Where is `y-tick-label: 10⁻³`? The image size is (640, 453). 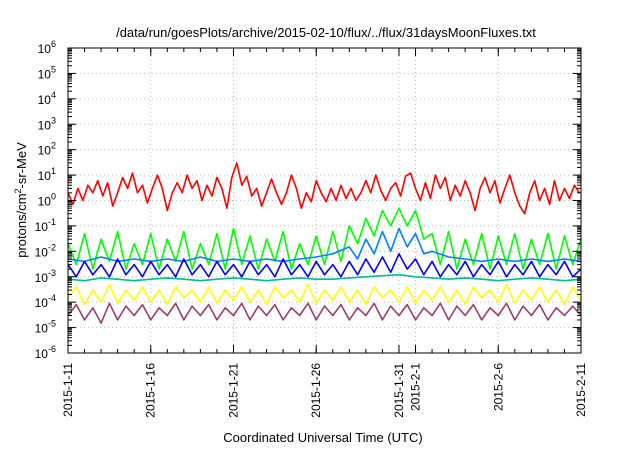 y-tick-label: 10⁻³ is located at coordinates (45, 276).